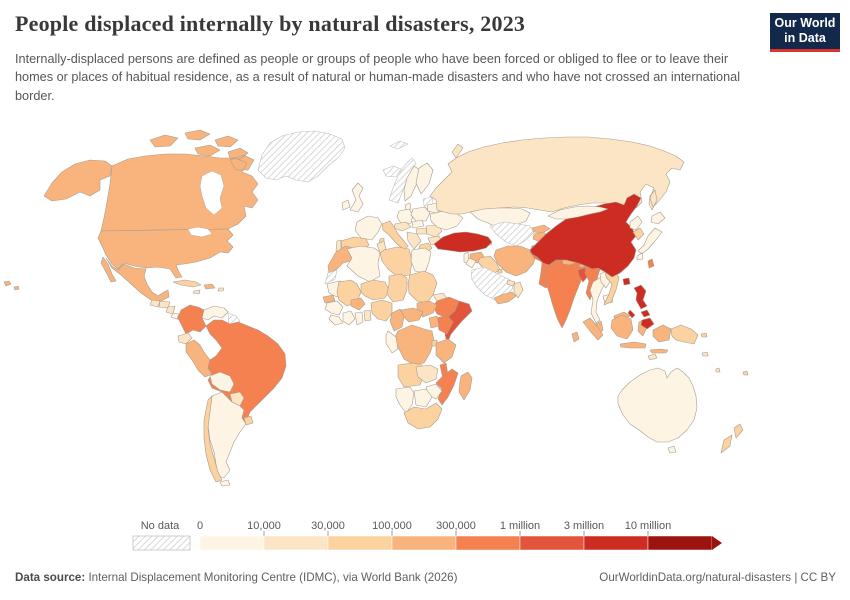 This screenshot has height=600, width=850. I want to click on country-mongolia, so click(578, 212).